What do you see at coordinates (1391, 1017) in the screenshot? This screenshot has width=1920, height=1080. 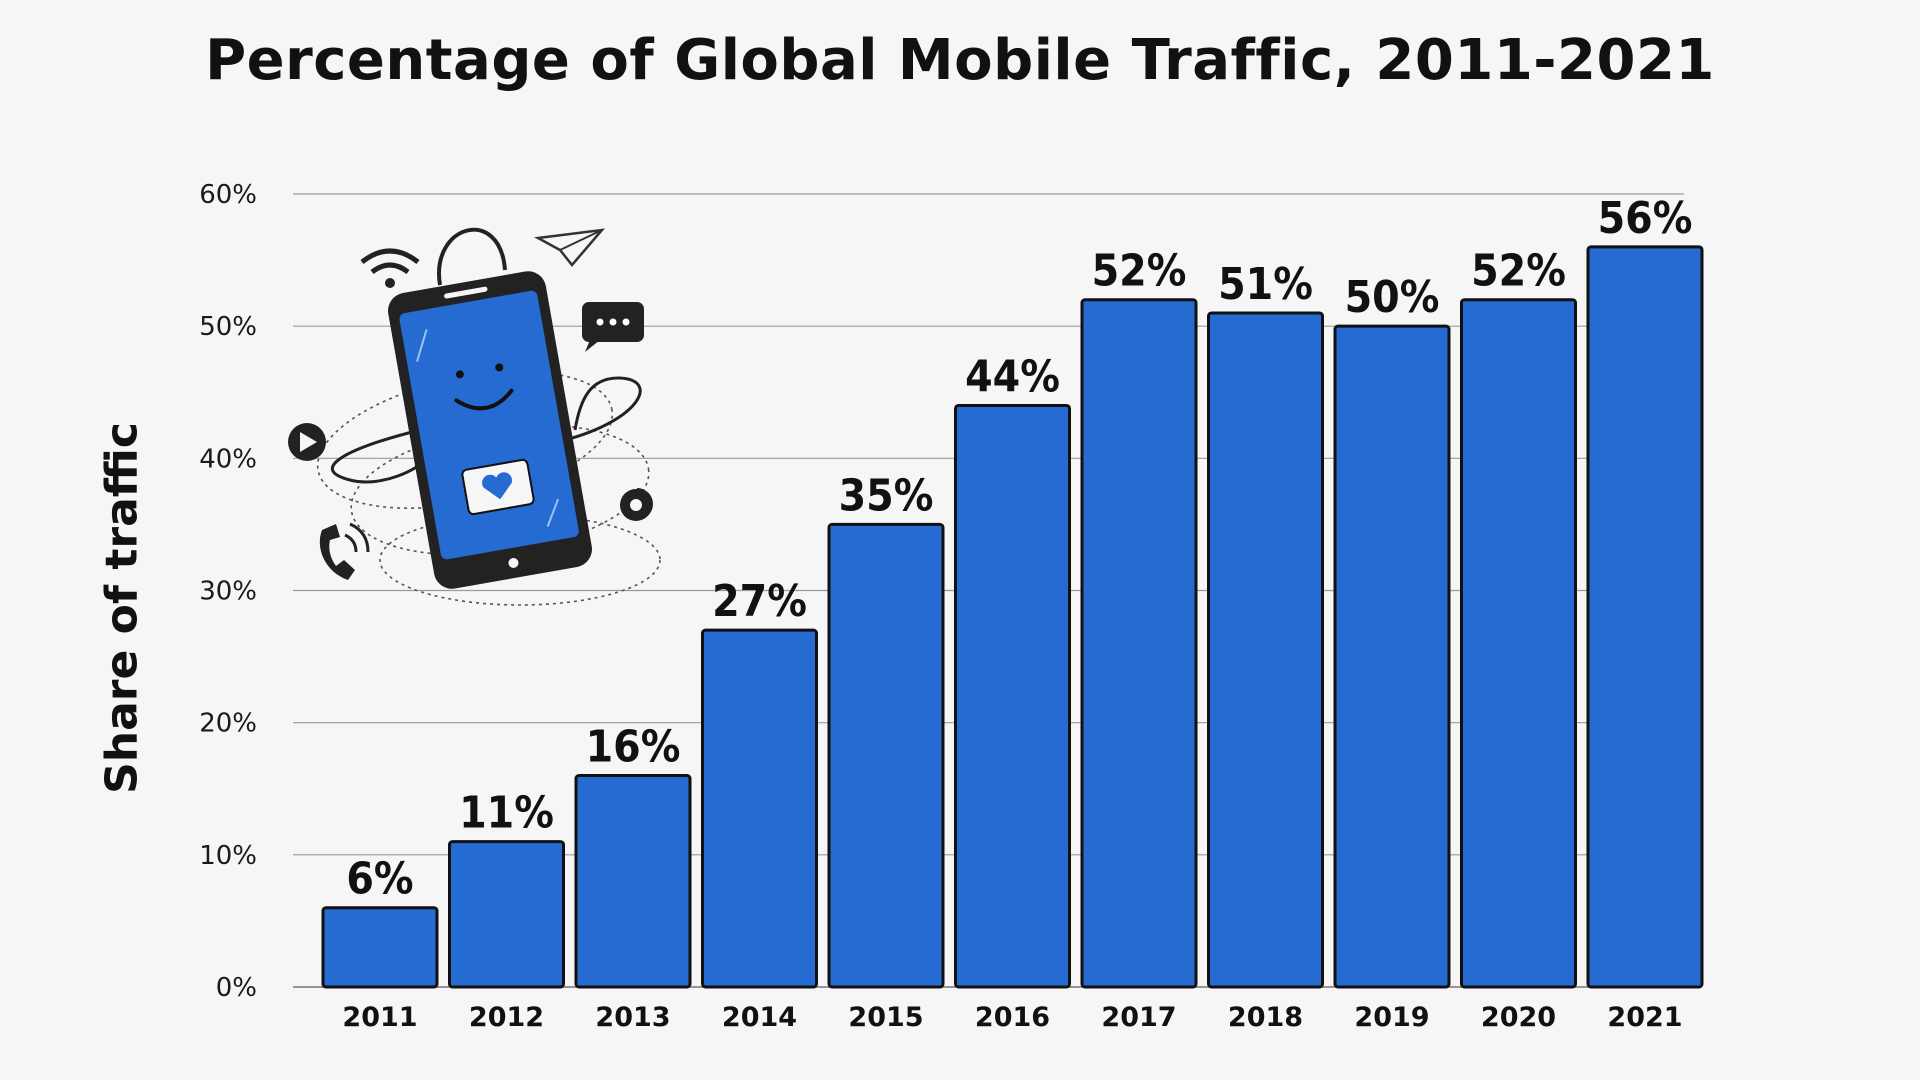 I see `x-tick-label: 2019` at bounding box center [1391, 1017].